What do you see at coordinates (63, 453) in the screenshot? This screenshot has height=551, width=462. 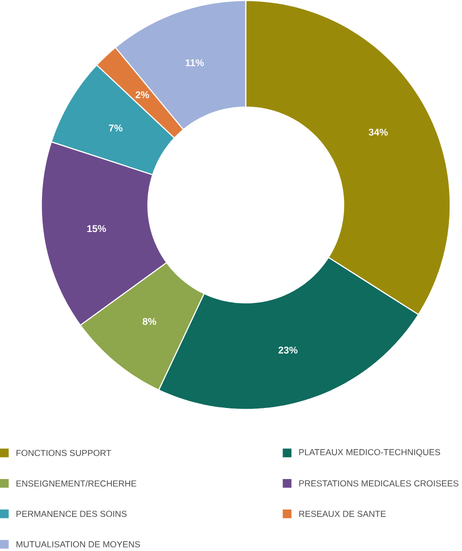 I see `legend-label: FONCTIONS SUPPORT` at bounding box center [63, 453].